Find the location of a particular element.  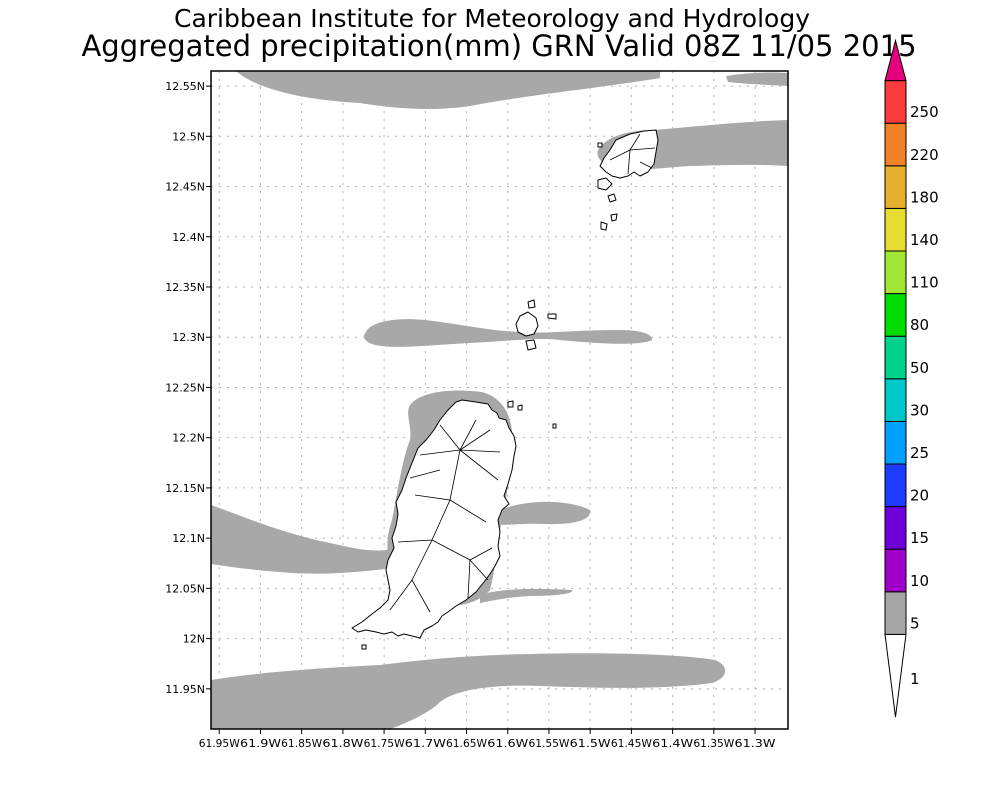

lon-tick-label: 61.3W is located at coordinates (755, 743).